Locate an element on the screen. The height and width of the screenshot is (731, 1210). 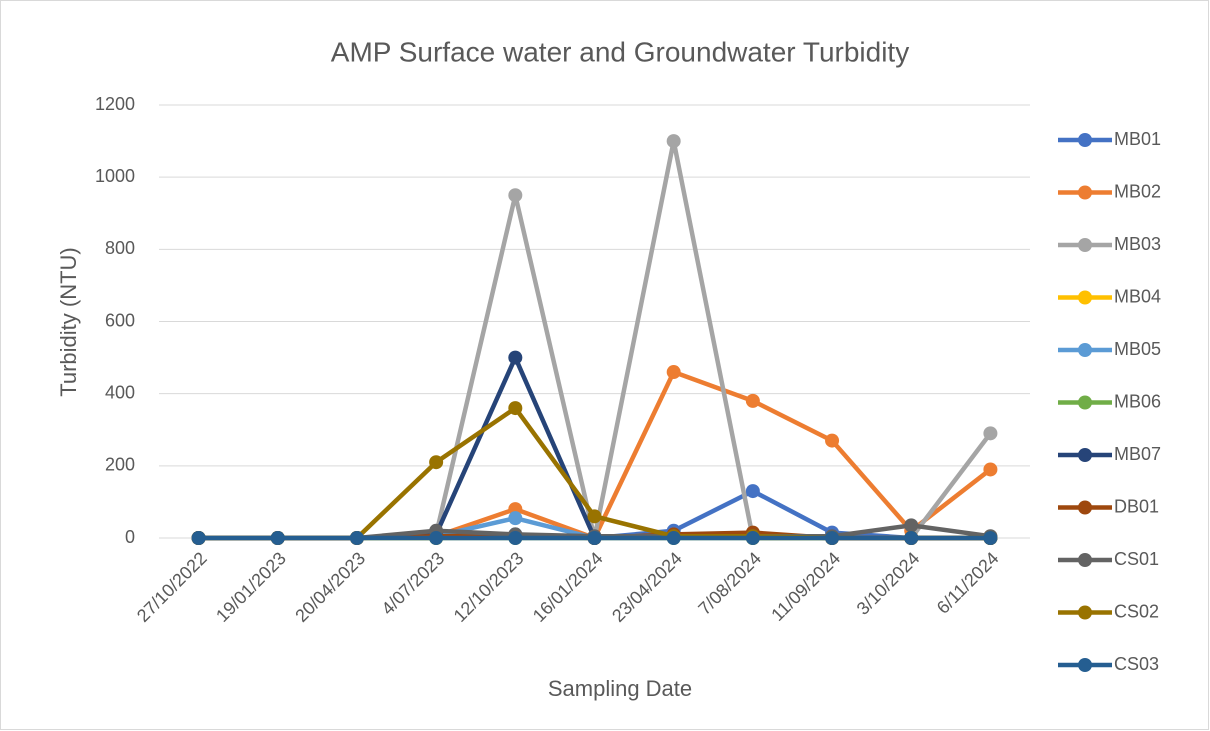
legend-label: DB01 is located at coordinates (1136, 506).